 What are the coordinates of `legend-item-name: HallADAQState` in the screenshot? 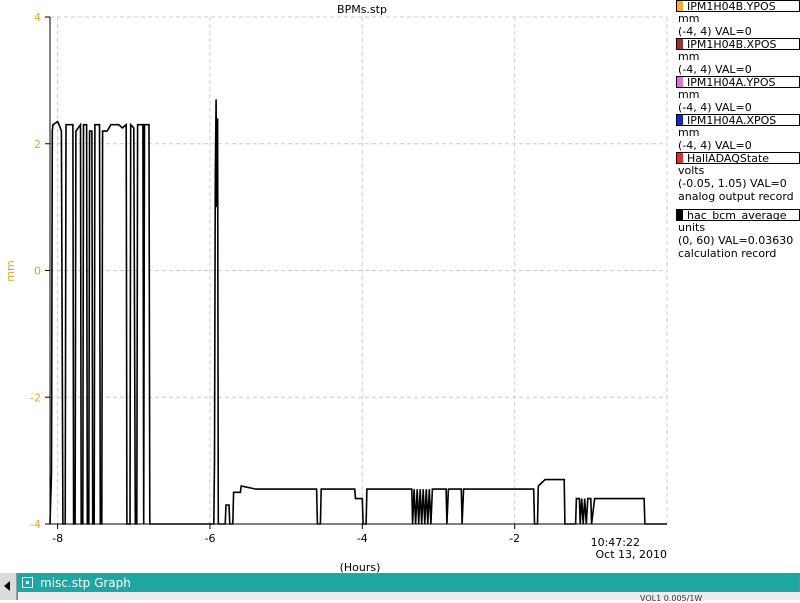 It's located at (738, 158).